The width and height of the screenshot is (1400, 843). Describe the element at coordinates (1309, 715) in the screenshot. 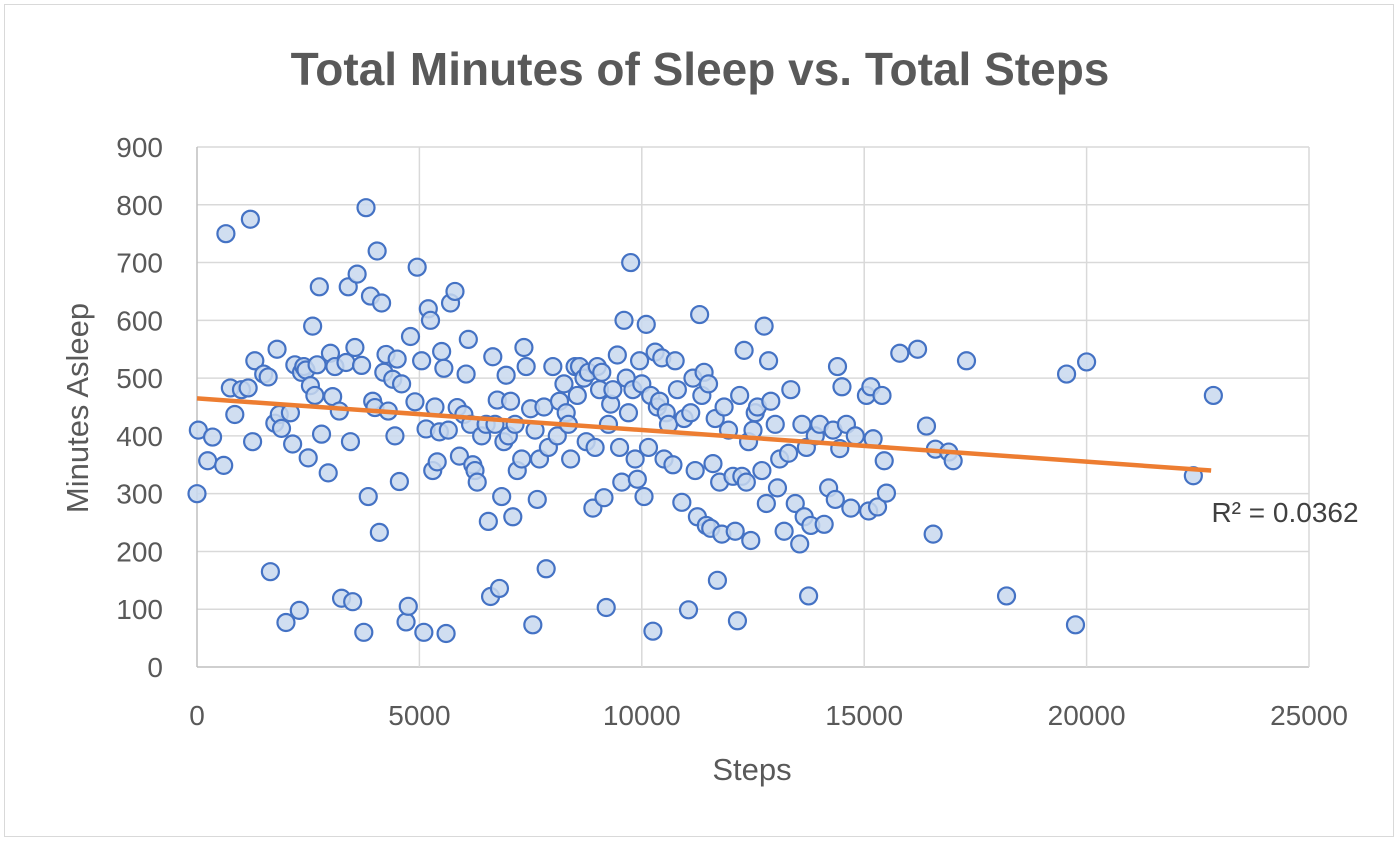

I see `x-tick-label: 25000` at that location.